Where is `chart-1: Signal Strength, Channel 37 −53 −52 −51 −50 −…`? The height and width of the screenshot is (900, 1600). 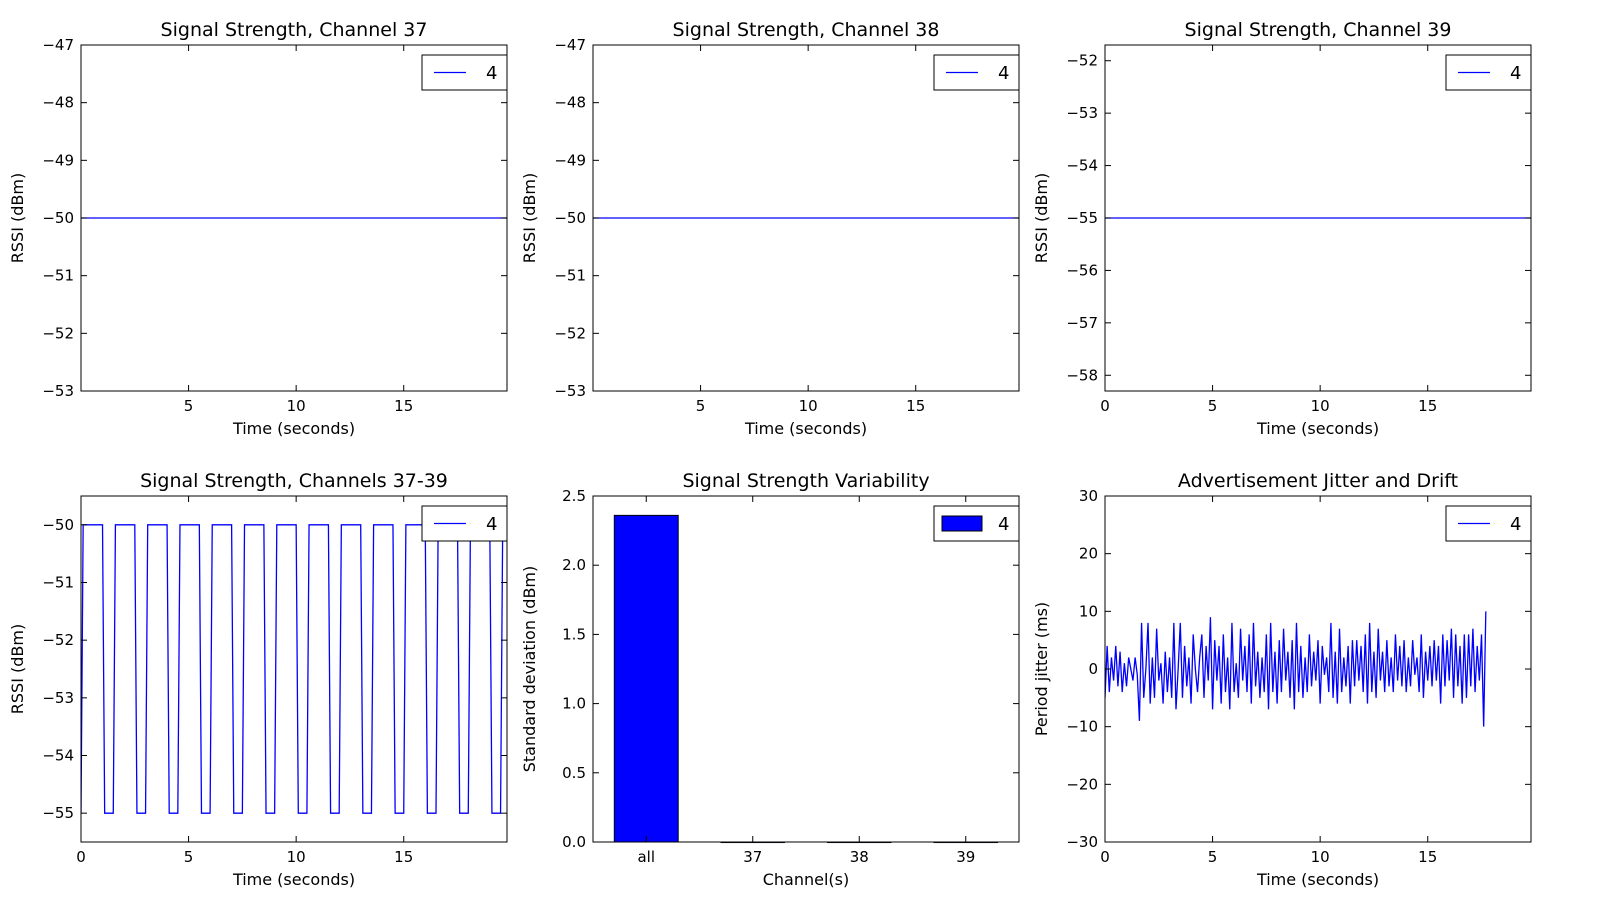 chart-1: Signal Strength, Channel 37 −53 −52 −51 −50 −… is located at coordinates (258, 228).